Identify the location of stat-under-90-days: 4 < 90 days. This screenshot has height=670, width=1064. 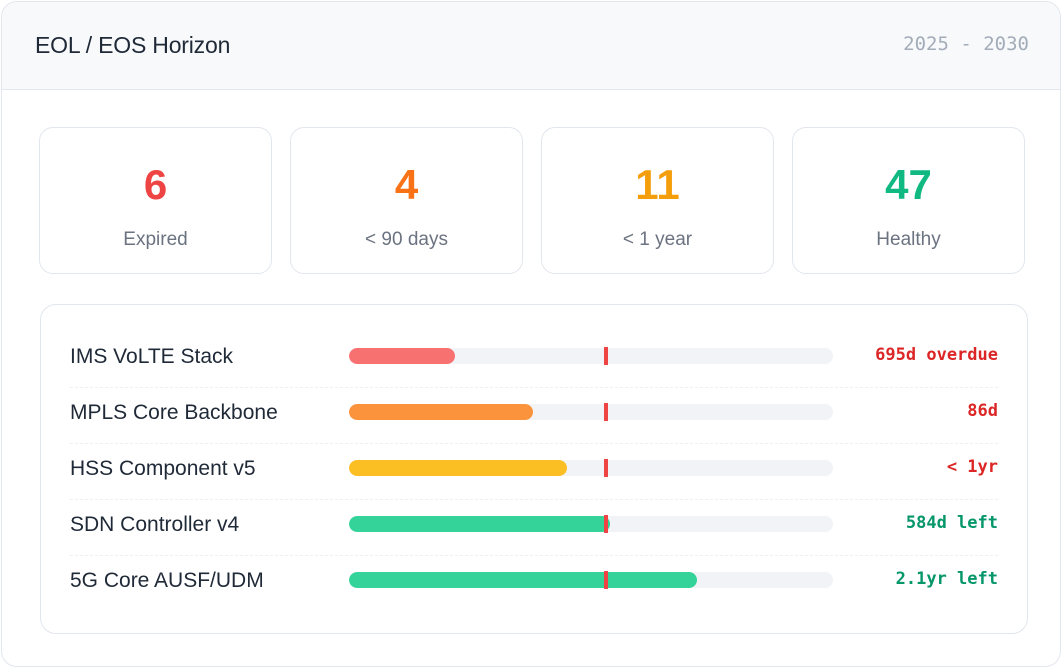
(406, 200).